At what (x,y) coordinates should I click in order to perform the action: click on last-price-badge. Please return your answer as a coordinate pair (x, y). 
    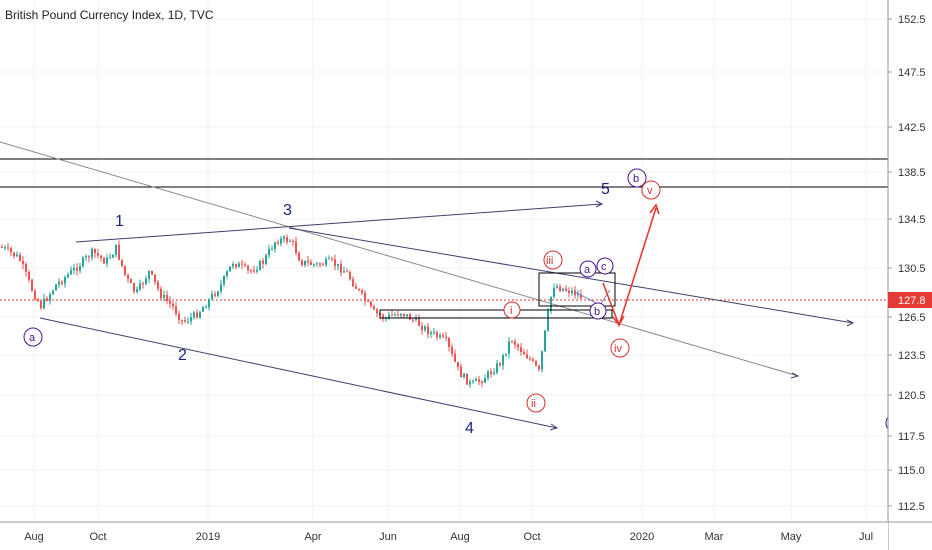
    Looking at the image, I should click on (910, 300).